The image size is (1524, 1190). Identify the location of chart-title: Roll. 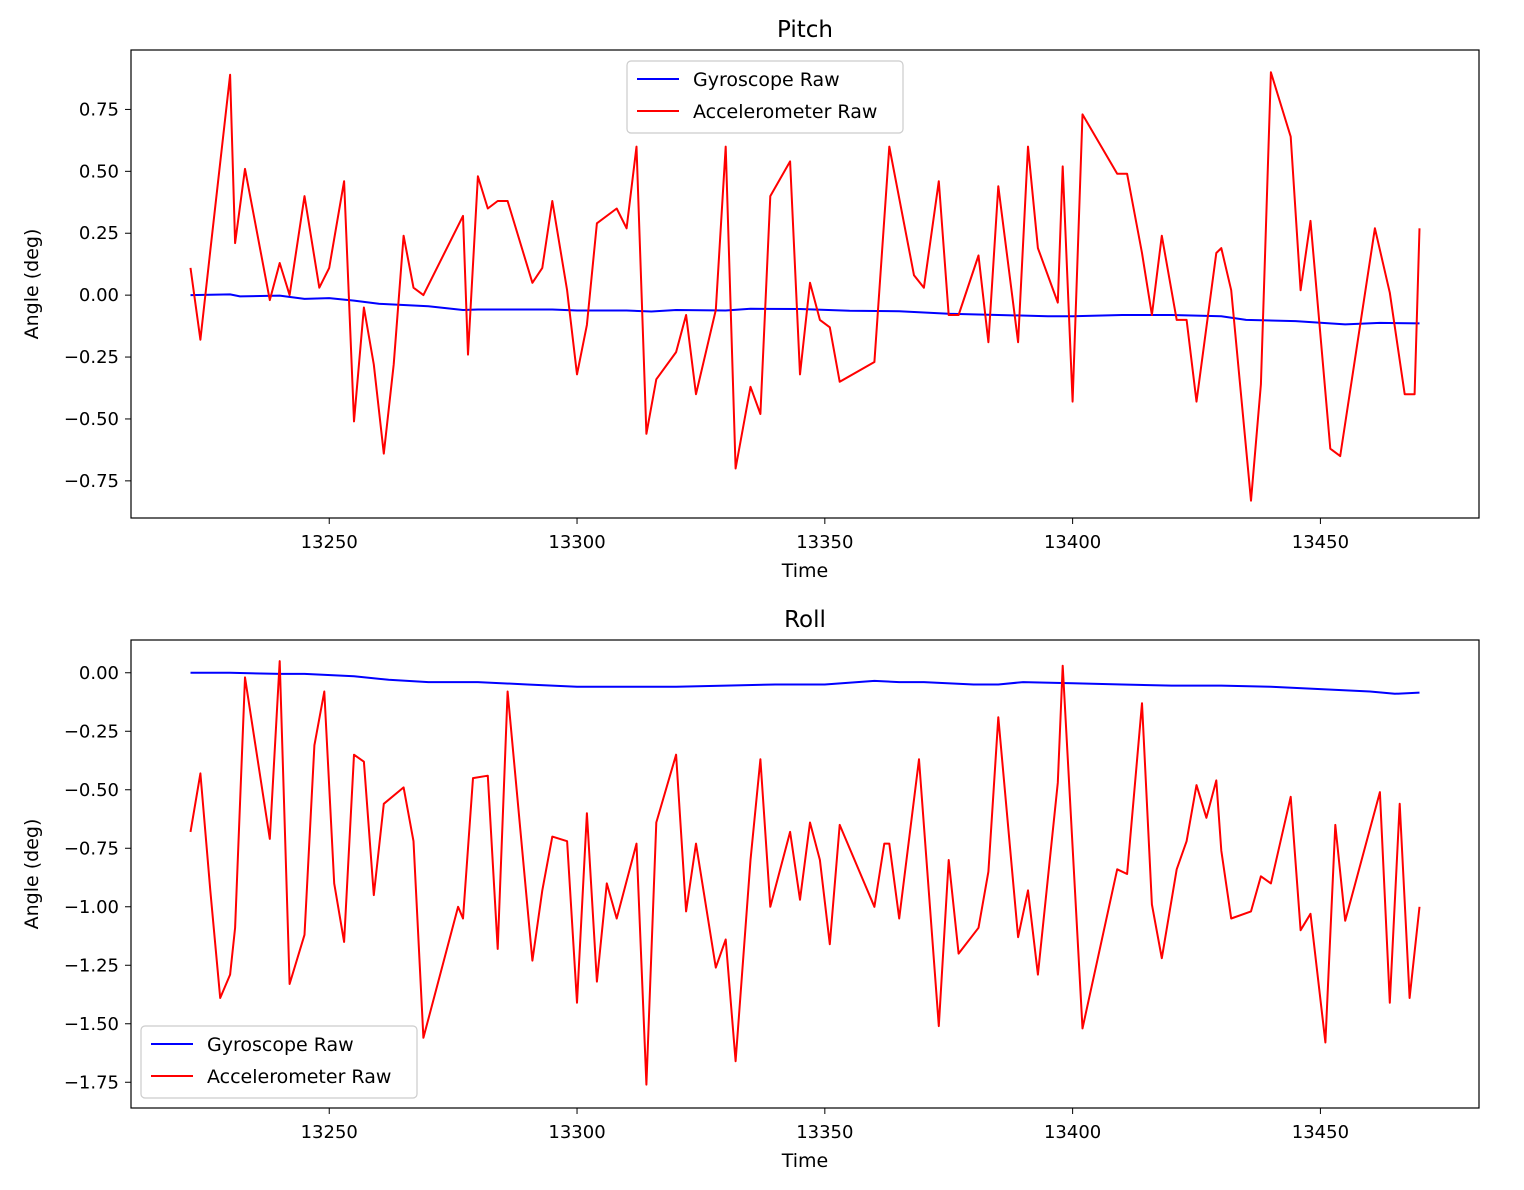
(805, 620).